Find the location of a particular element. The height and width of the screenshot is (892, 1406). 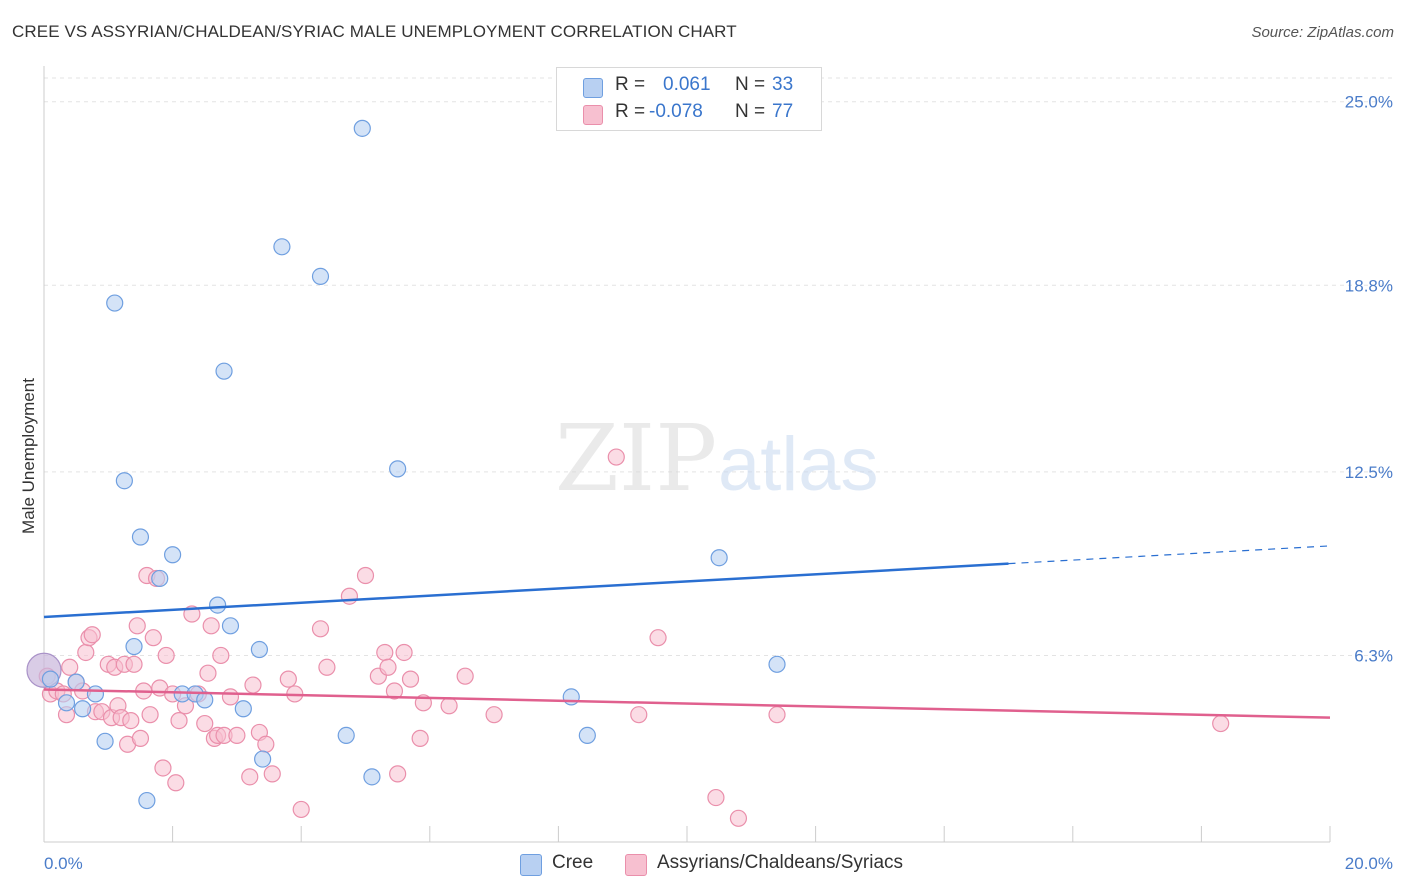

source-label: Source: ZipAtlas.com is located at coordinates (1322, 32).